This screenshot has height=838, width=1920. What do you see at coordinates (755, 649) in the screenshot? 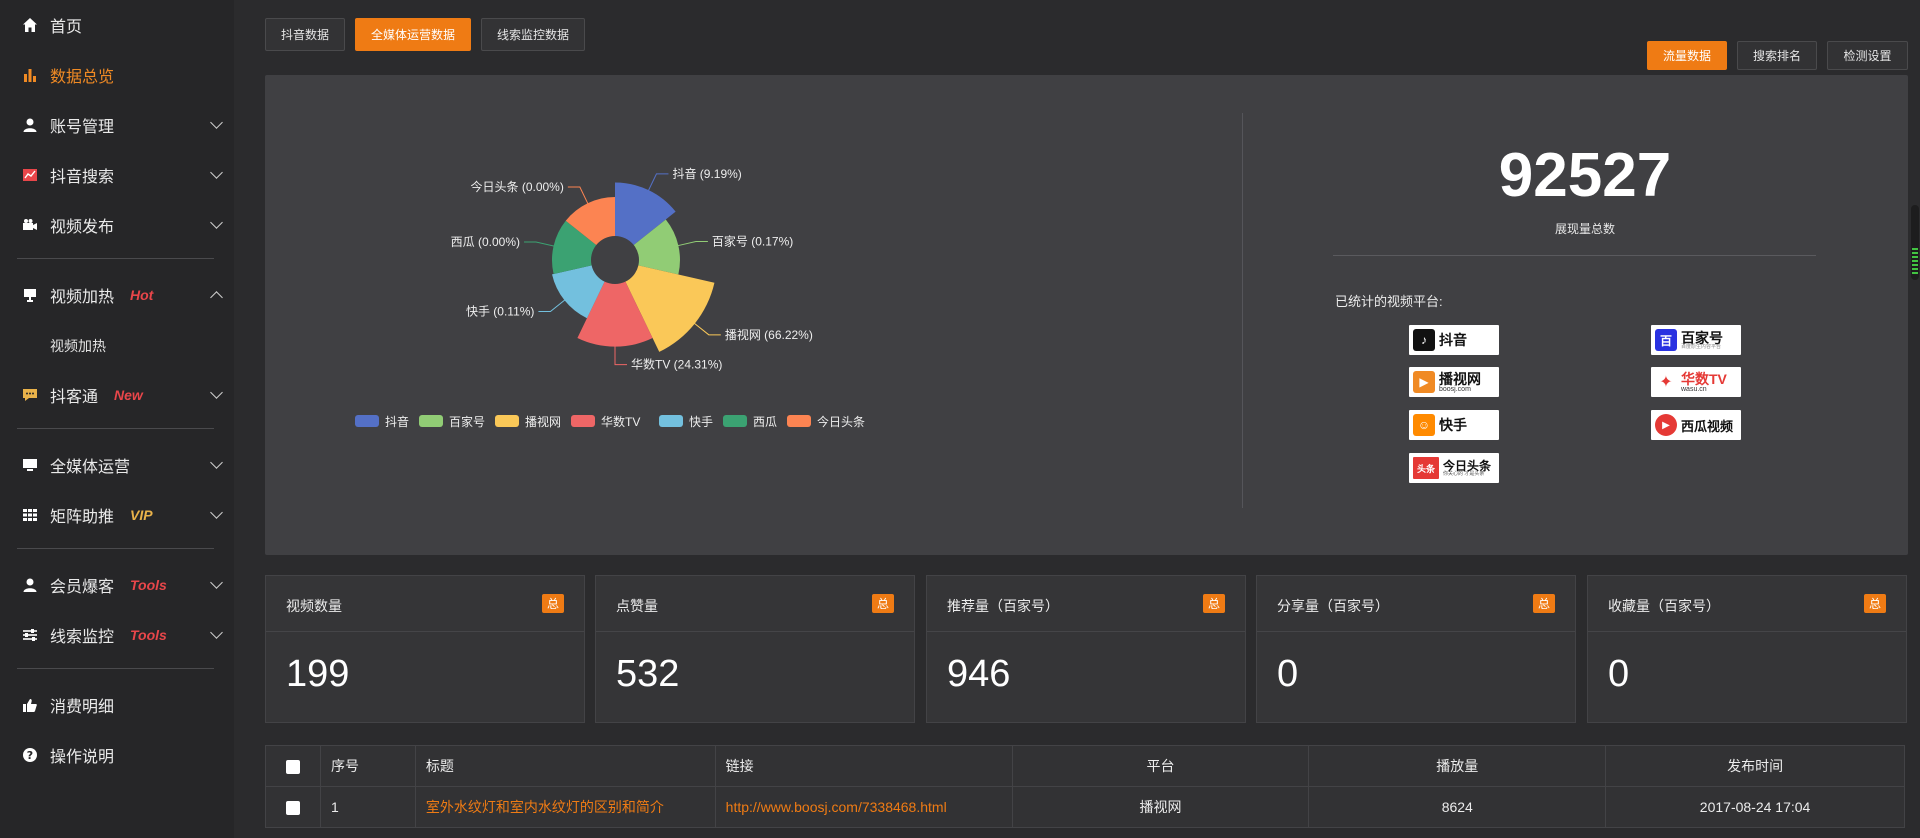
I see `stat-card-likes: 点赞量 总 532` at bounding box center [755, 649].